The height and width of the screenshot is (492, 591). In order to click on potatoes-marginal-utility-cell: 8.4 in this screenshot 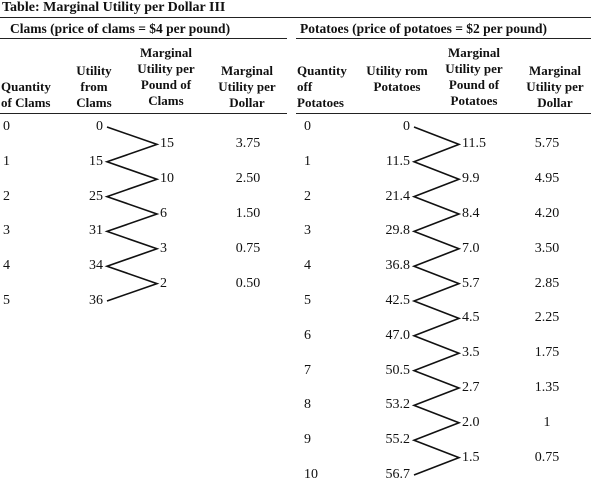, I will do `click(471, 213)`.